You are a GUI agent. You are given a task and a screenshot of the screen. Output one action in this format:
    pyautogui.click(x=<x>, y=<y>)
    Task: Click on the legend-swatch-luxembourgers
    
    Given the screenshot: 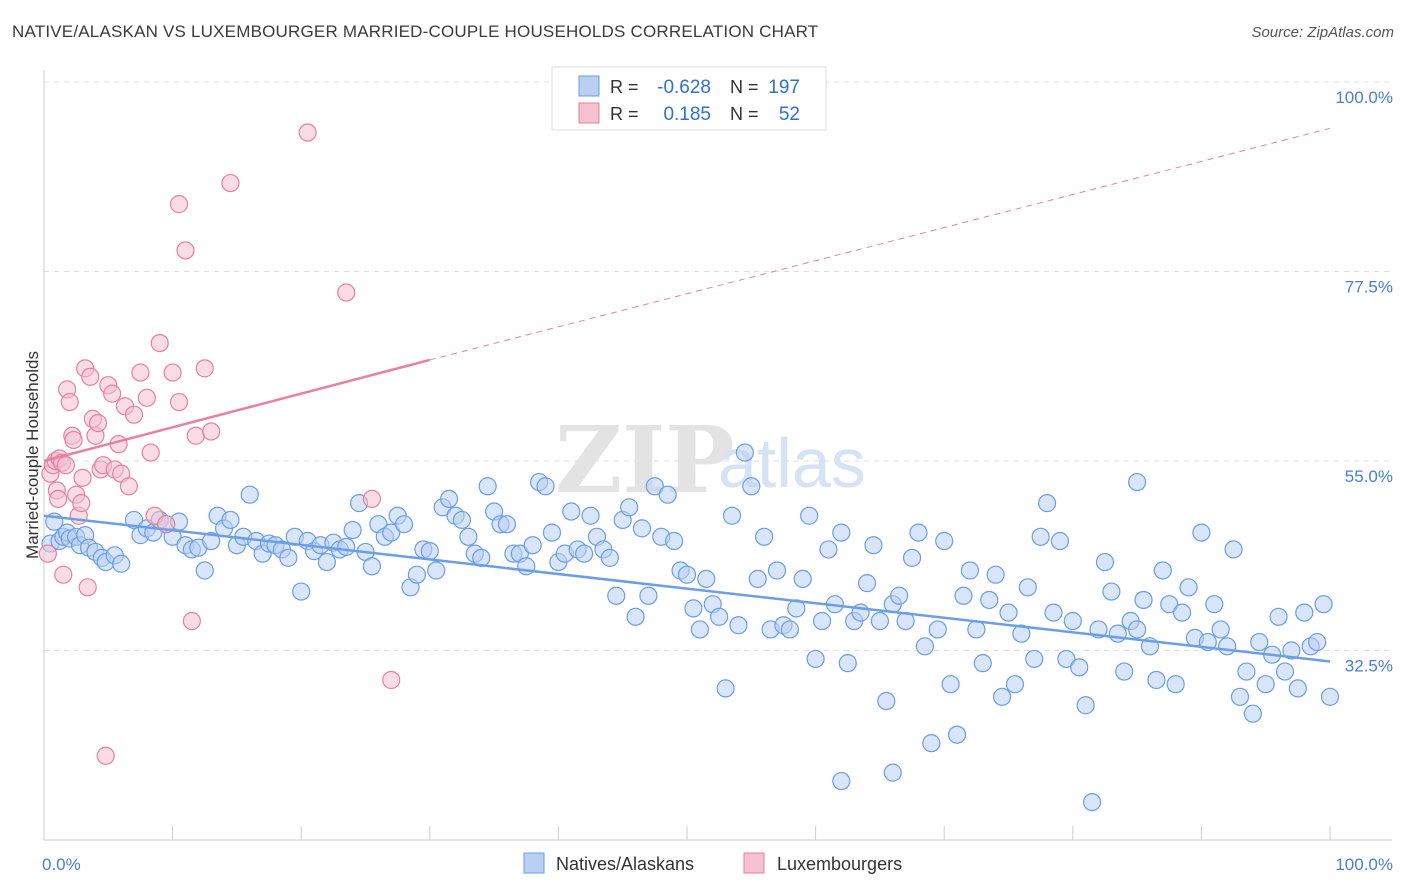 What is the action you would take?
    pyautogui.click(x=589, y=113)
    